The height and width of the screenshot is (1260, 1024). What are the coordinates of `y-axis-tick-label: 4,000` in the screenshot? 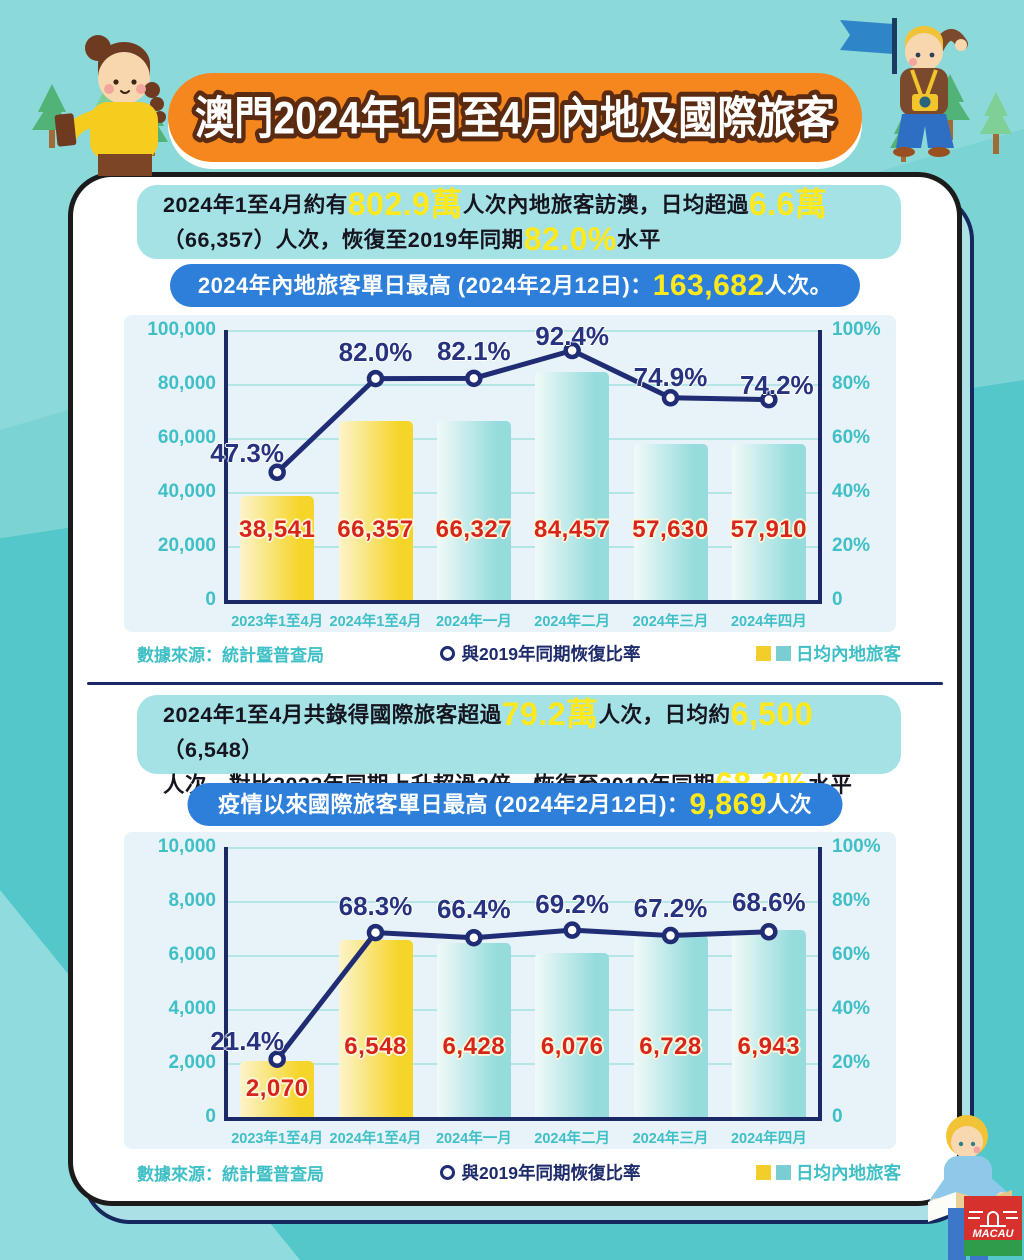 It's located at (192, 1008).